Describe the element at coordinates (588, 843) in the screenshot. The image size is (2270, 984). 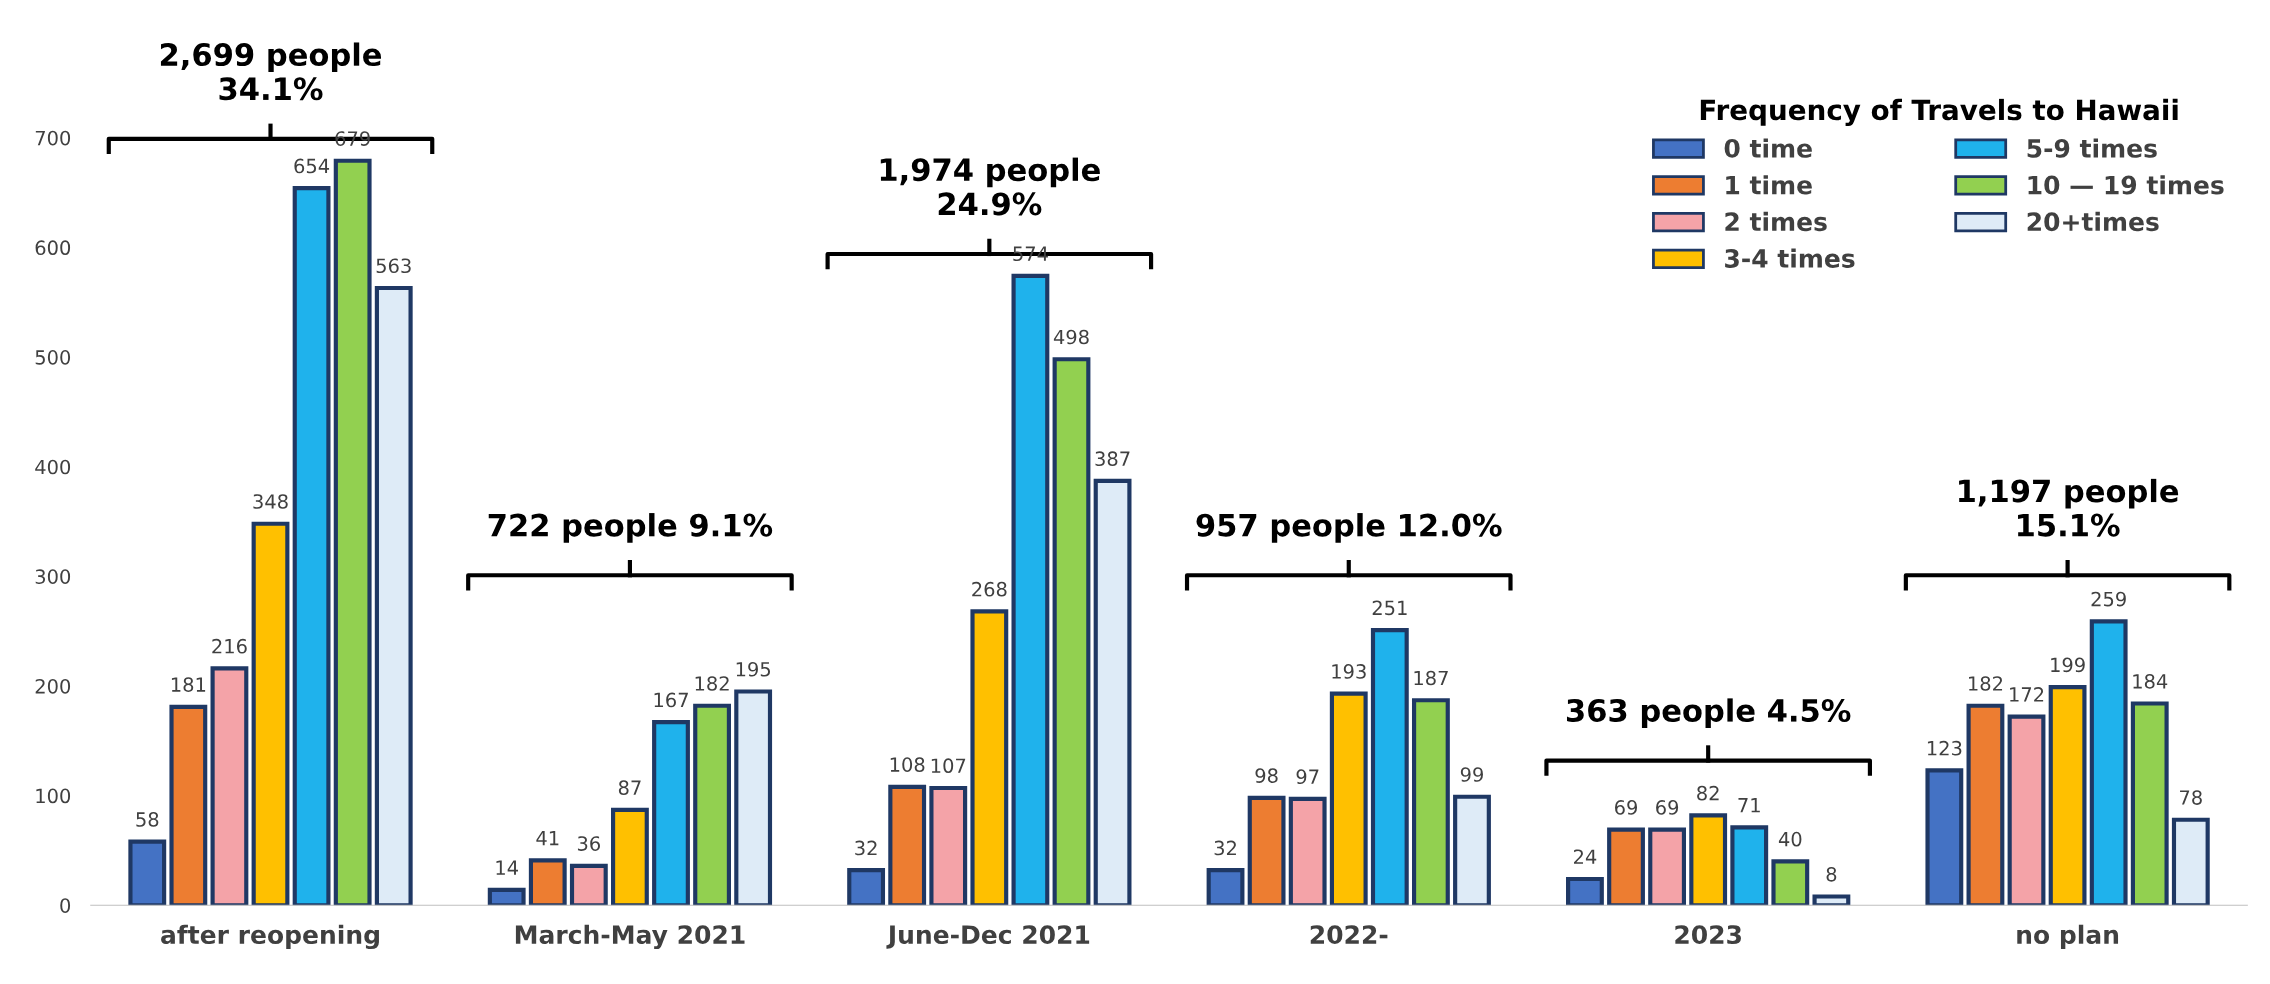
I see `data-label: 36` at that location.